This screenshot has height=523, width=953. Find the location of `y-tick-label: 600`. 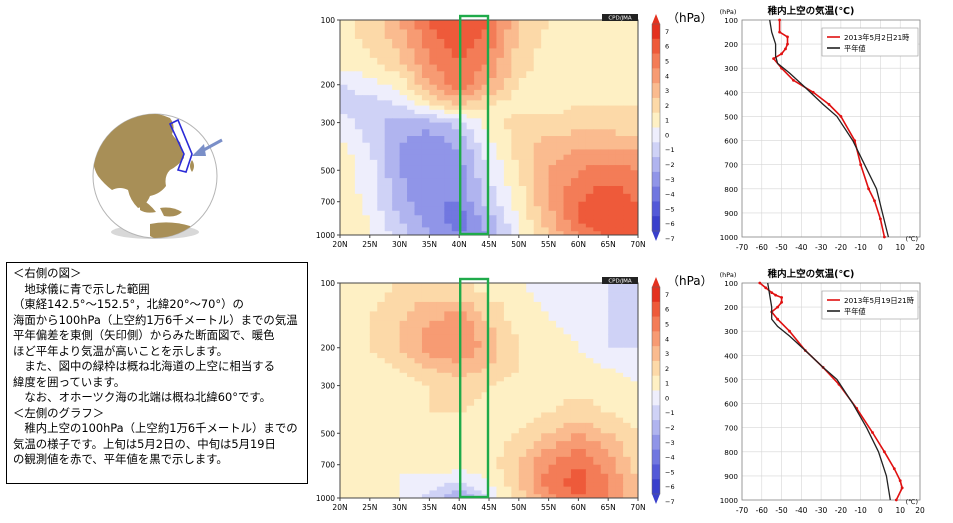

y-tick-label: 600 is located at coordinates (731, 141).